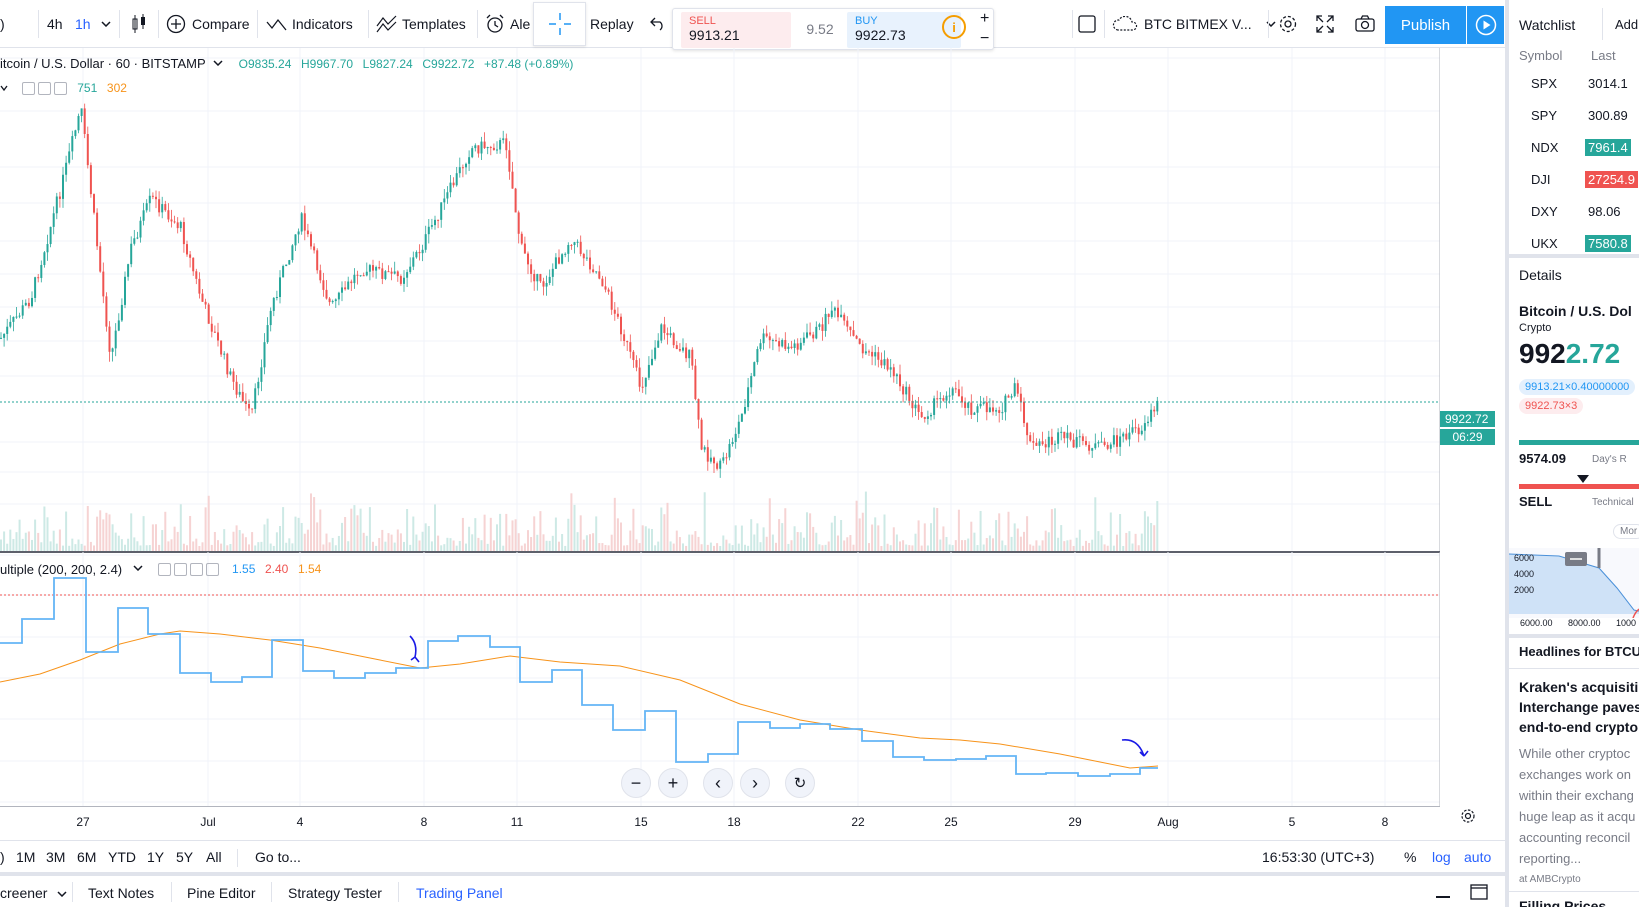 The image size is (1639, 907). I want to click on info-icon: i, so click(954, 27).